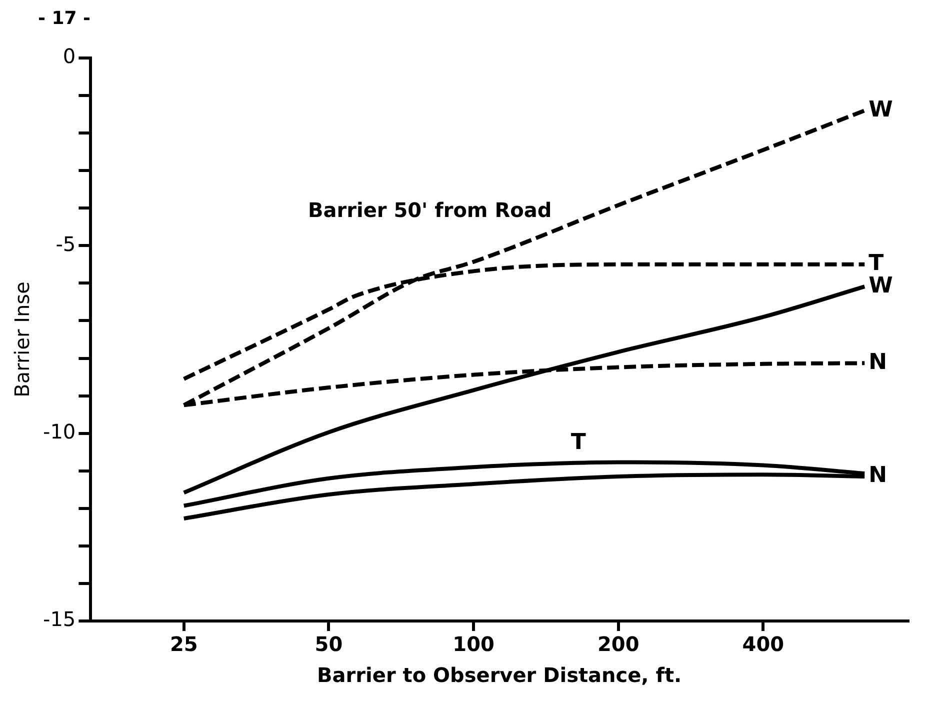 This screenshot has width=932, height=705. What do you see at coordinates (64, 18) in the screenshot?
I see `text: - 17 -` at bounding box center [64, 18].